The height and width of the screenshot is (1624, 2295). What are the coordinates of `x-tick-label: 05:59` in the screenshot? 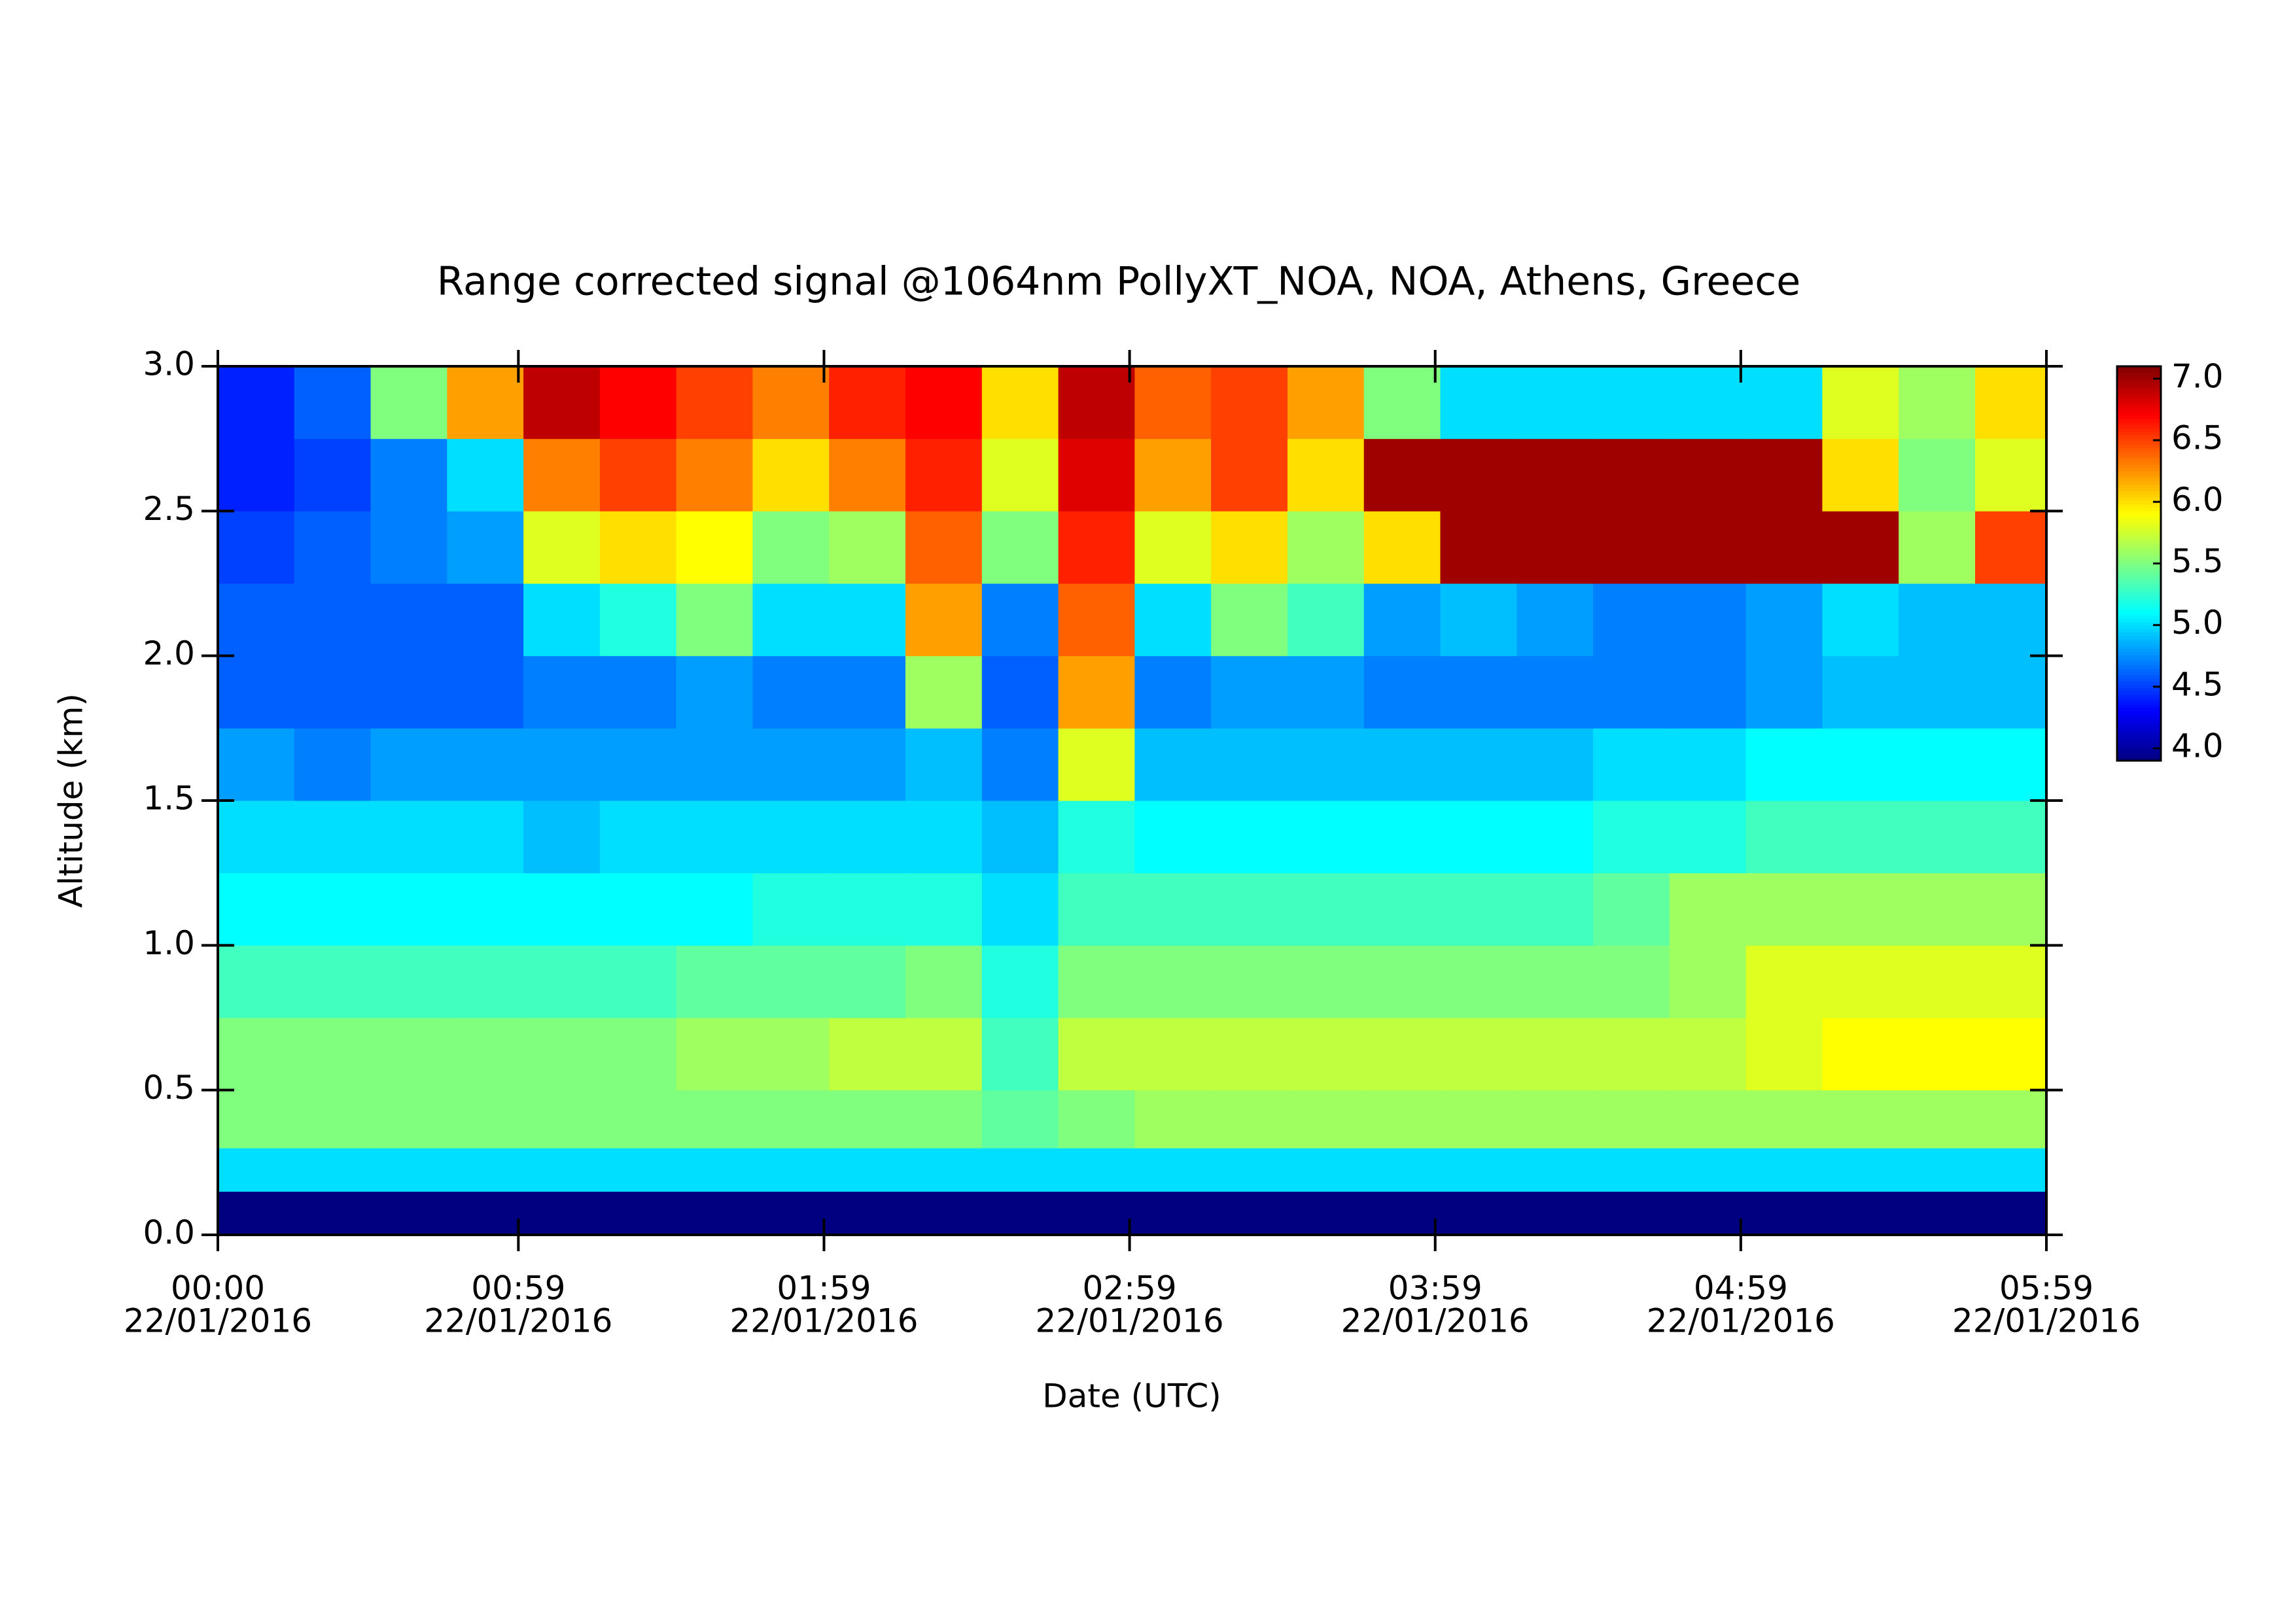 It's located at (2046, 1288).